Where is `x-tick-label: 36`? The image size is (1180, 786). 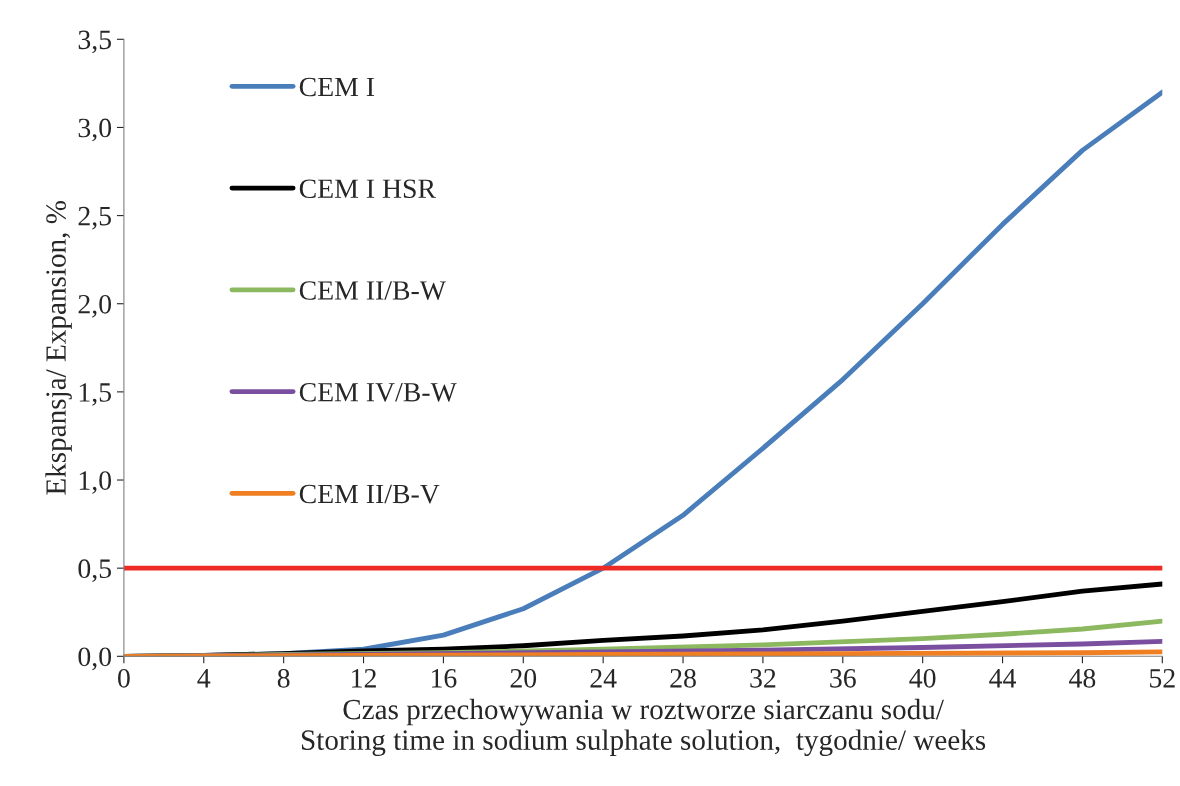 x-tick-label: 36 is located at coordinates (843, 678).